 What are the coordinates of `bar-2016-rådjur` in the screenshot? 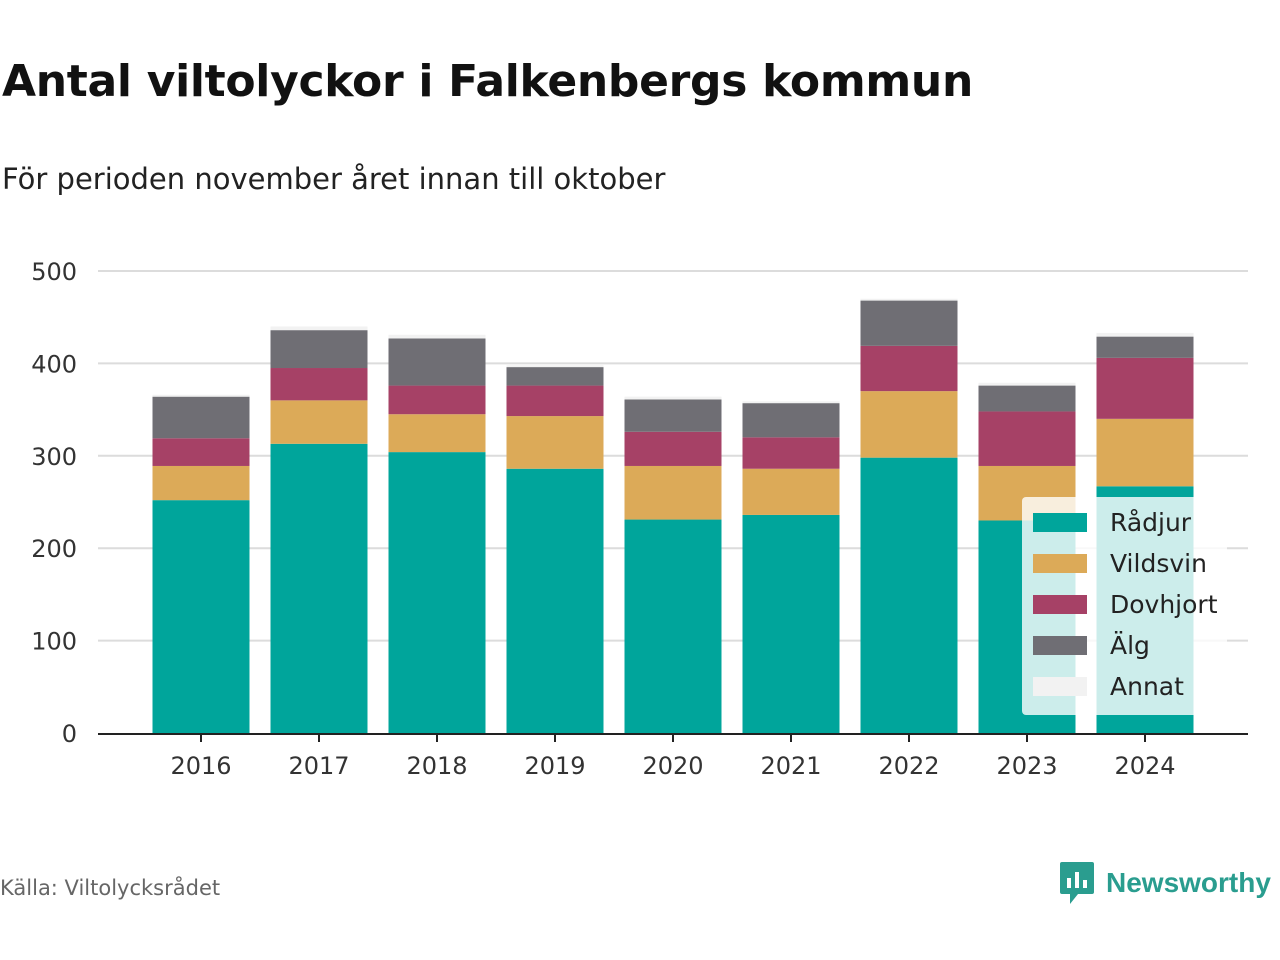 It's located at (201, 616).